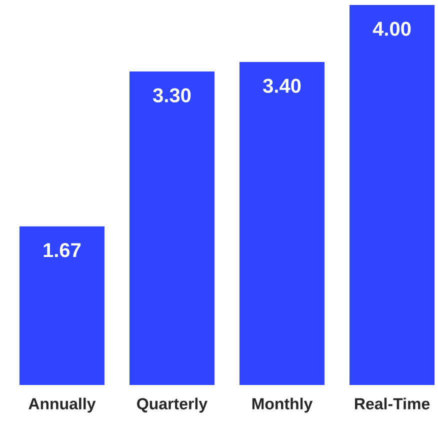  Describe the element at coordinates (172, 405) in the screenshot. I see `x-tick-label: Quarterly` at that location.